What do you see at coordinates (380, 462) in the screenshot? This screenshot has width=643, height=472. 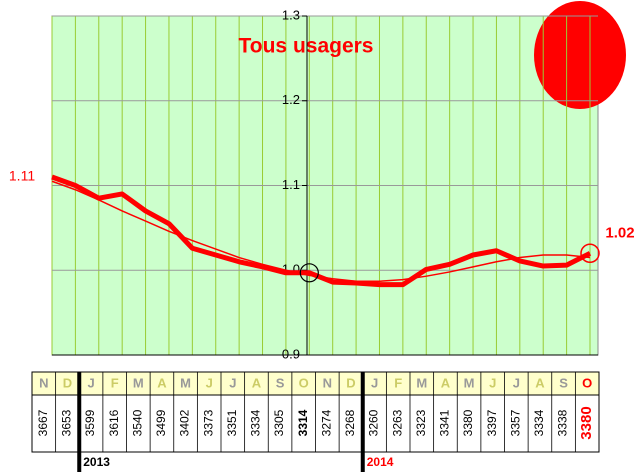 I see `year-label: 2014` at bounding box center [380, 462].